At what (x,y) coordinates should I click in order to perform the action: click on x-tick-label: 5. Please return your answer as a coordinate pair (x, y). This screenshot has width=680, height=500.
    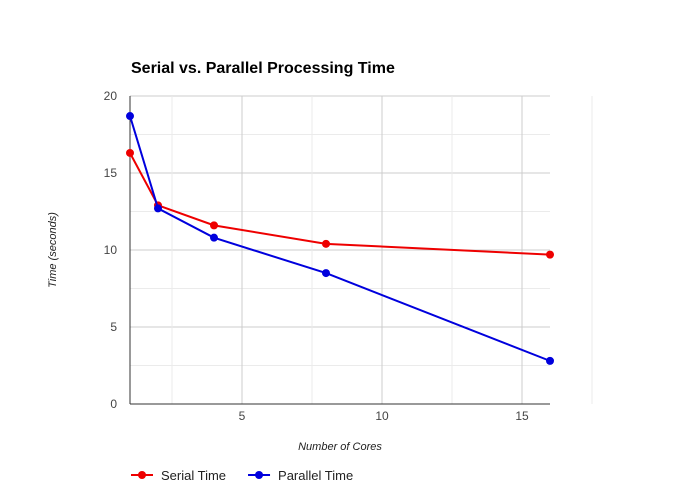
    Looking at the image, I should click on (242, 416).